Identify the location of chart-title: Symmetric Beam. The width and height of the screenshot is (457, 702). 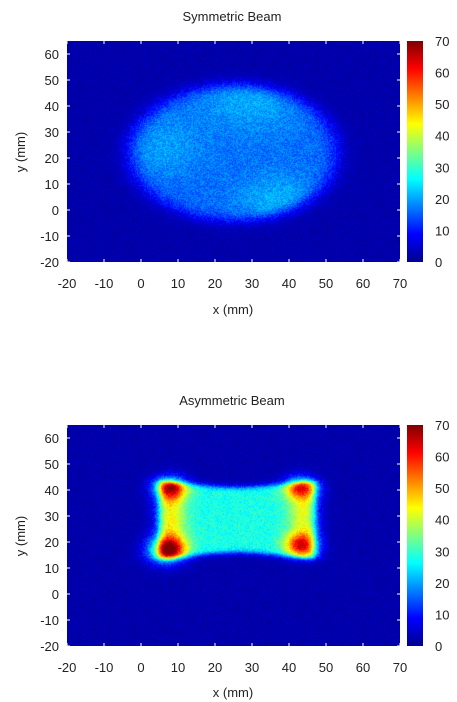
(232, 16).